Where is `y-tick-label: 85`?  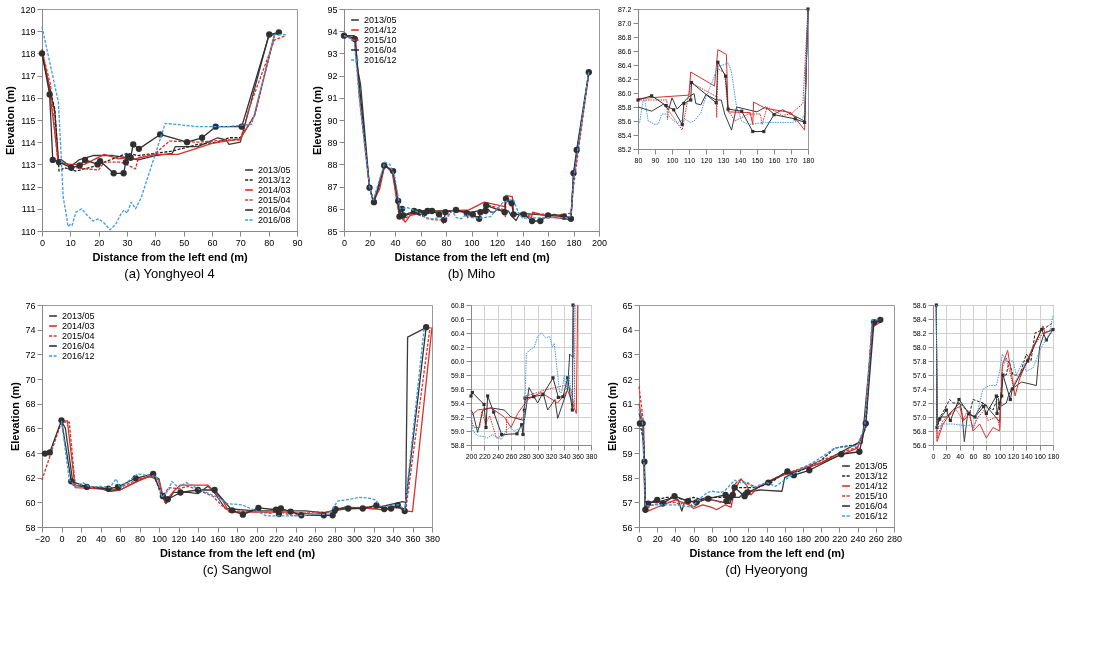
y-tick-label: 85 is located at coordinates (332, 231).